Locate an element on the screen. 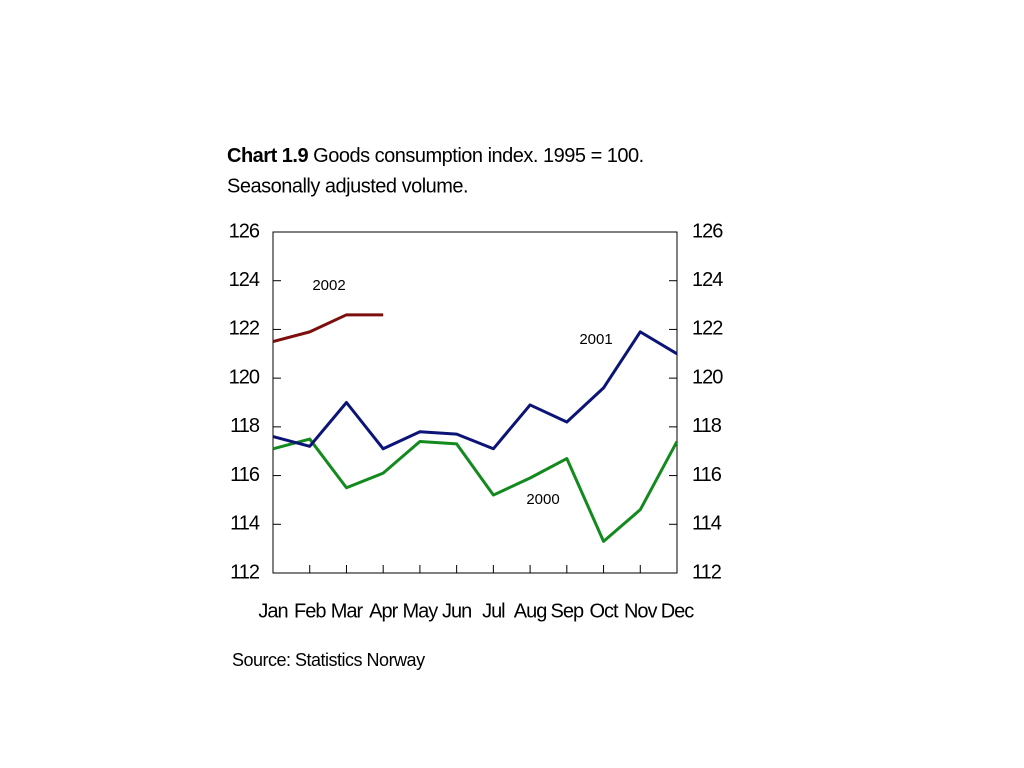  y2-tick-label: 114 is located at coordinates (707, 524).